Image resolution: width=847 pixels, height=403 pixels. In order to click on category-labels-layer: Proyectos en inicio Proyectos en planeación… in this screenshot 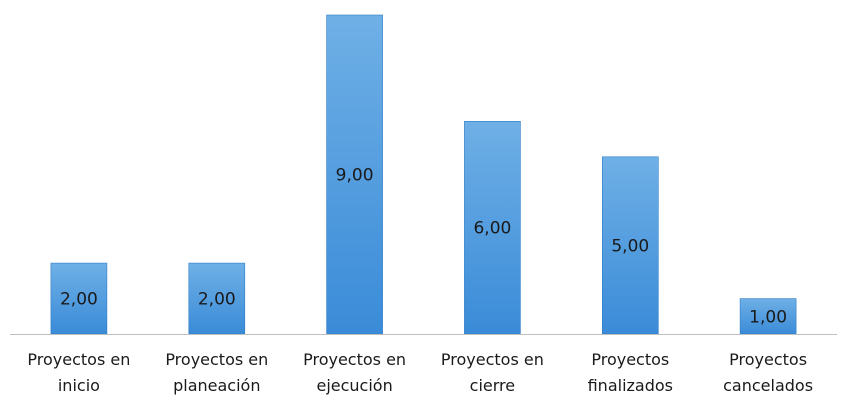, I will do `click(420, 372)`.